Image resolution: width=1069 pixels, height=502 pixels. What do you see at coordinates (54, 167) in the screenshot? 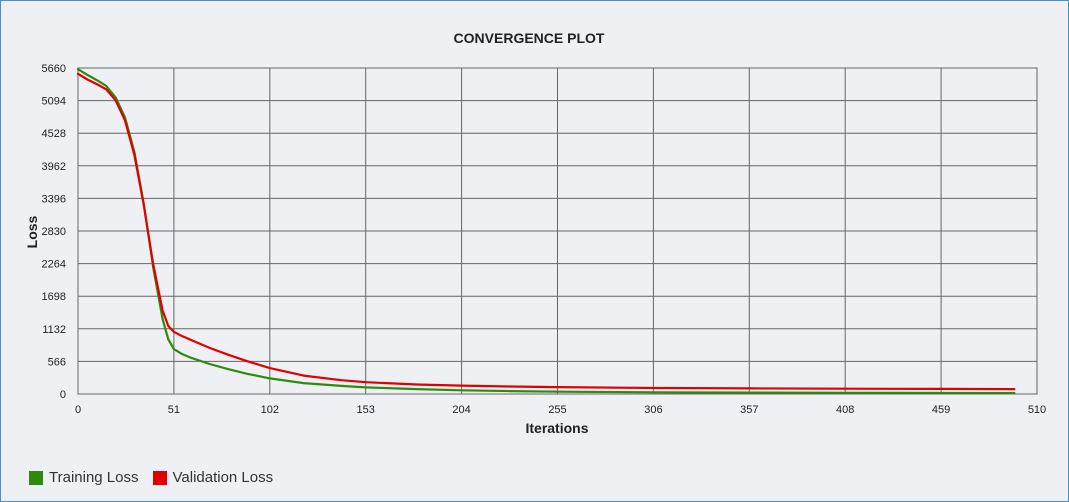
I see `y-tick-label: 3962` at bounding box center [54, 167].